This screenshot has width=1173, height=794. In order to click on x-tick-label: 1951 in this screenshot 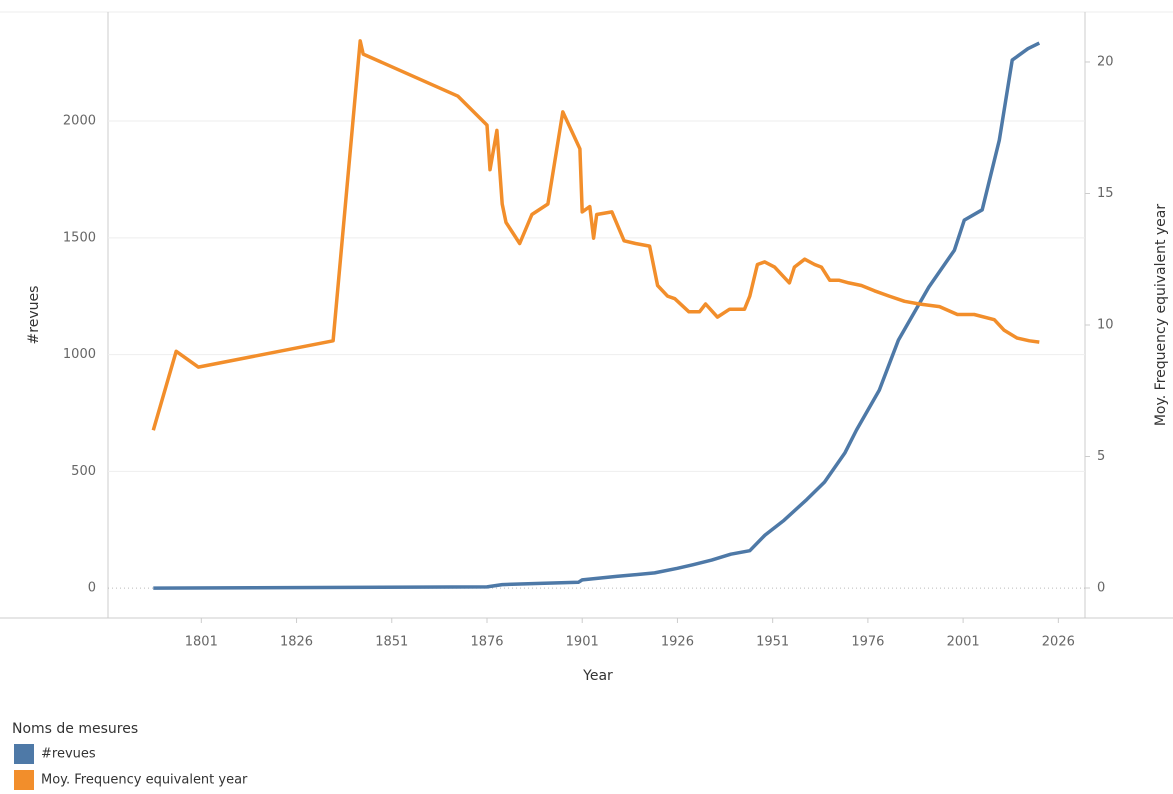, I will do `click(772, 642)`.